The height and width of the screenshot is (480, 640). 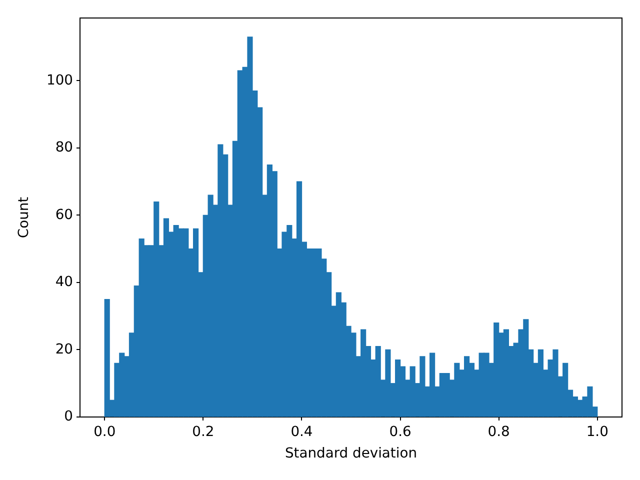 What do you see at coordinates (105, 432) in the screenshot?
I see `x-tick-label: 0.0` at bounding box center [105, 432].